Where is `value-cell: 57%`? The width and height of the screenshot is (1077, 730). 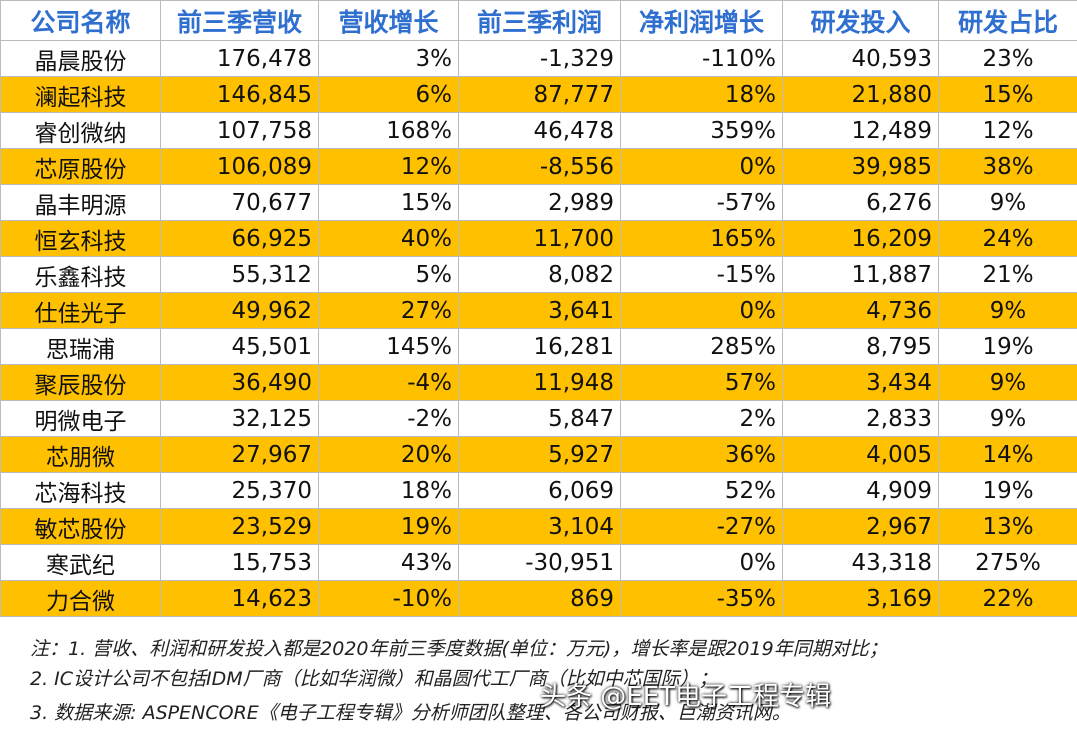
value-cell: 57% is located at coordinates (701, 382).